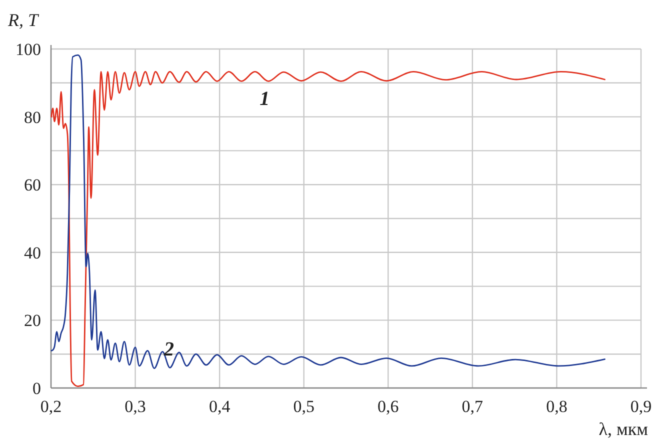  What do you see at coordinates (557, 406) in the screenshot?
I see `x-tick-label: 0,8` at bounding box center [557, 406].